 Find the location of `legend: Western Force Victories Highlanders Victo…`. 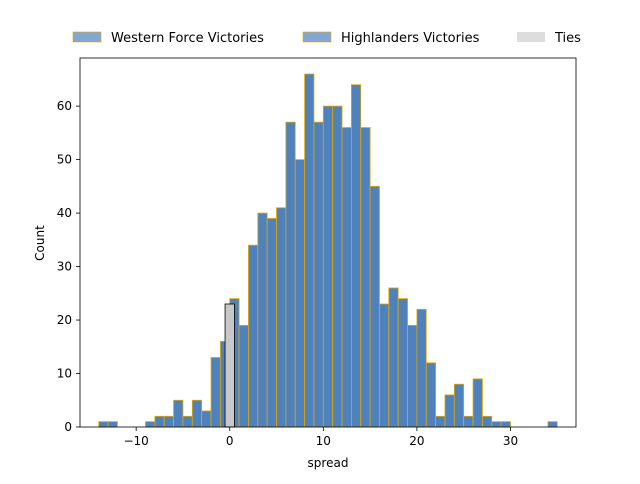

legend: Western Force Victories Highlanders Victo… is located at coordinates (326, 38).